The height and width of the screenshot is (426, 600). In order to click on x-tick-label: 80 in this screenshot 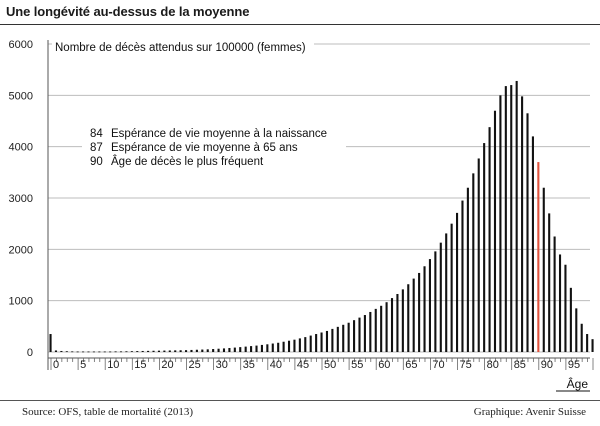, I will do `click(493, 365)`.